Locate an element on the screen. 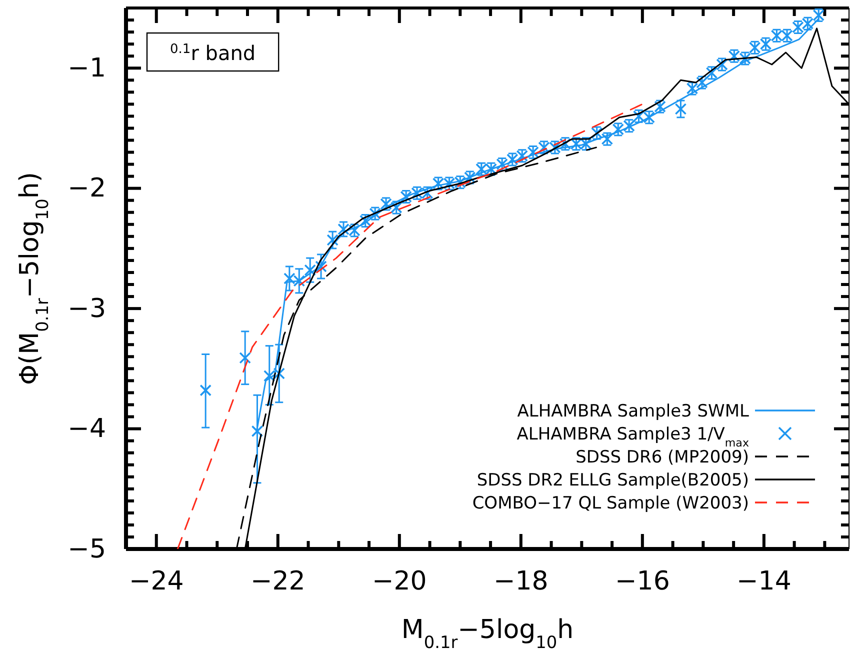  y-tick-label: −1 is located at coordinates (87, 68).